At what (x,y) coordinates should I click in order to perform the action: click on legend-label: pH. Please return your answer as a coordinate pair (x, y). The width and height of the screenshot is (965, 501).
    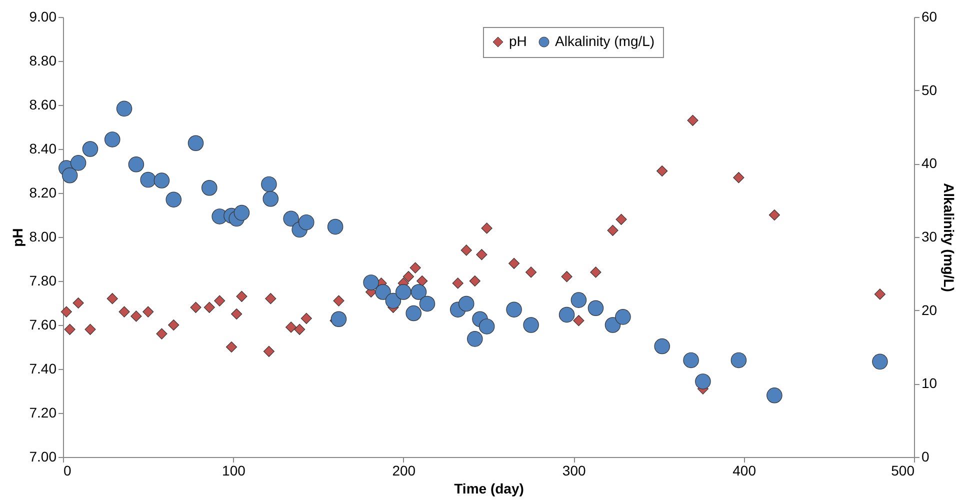
    Looking at the image, I should click on (518, 41).